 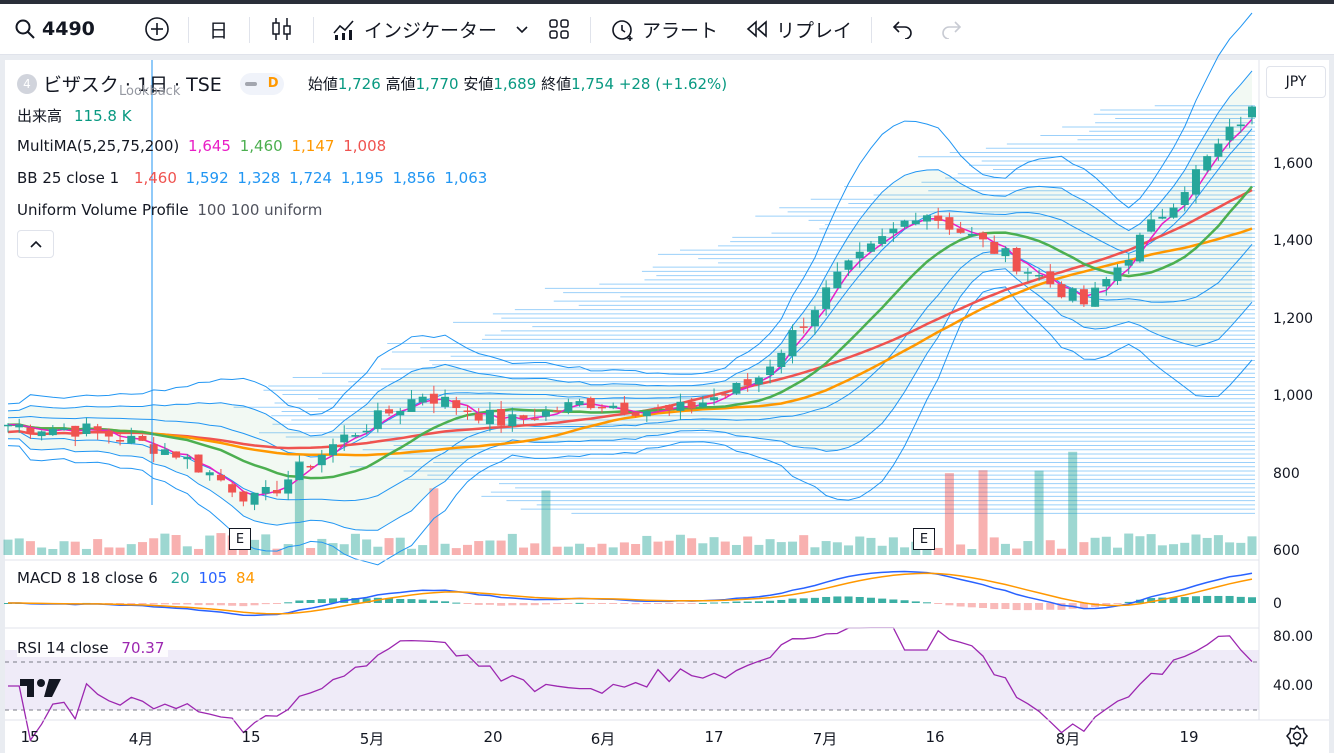 I want to click on uvp-legend: Uniform Volume Profile 100 100 uniform, so click(x=169, y=210).